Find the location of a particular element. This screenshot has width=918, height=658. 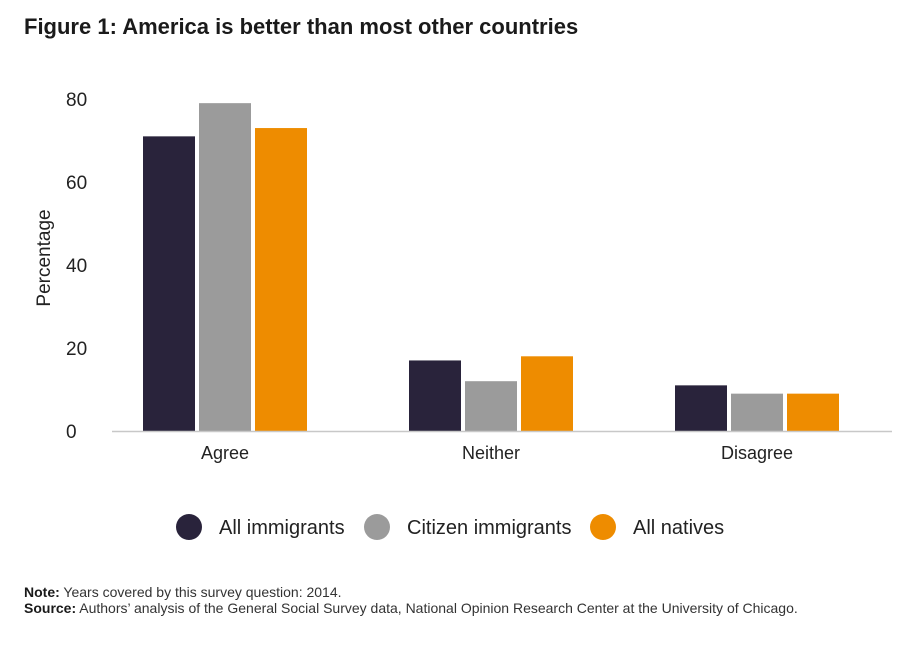

bar-citizen-immigrants-agree is located at coordinates (225, 267).